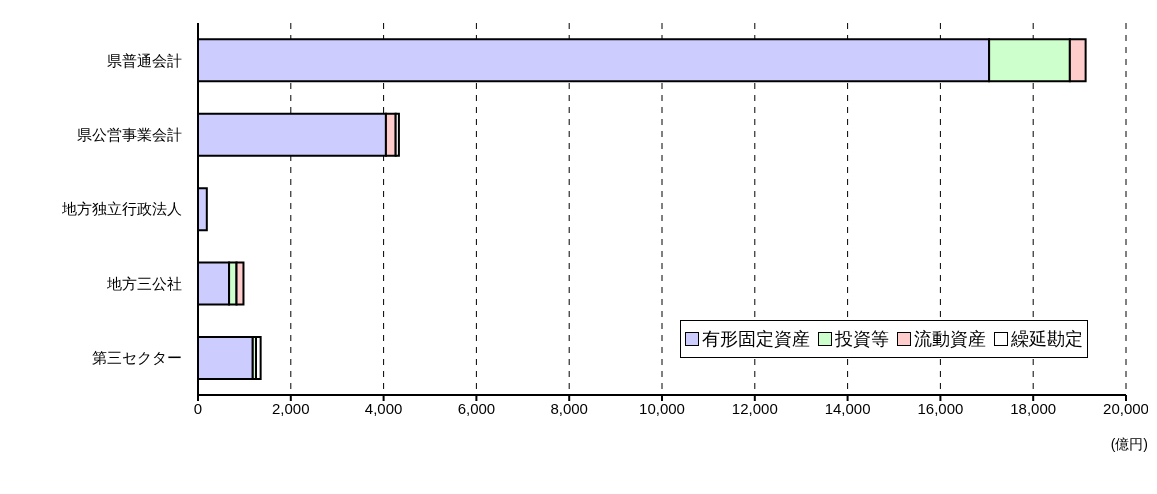  I want to click on x-tick-label: 10,000, so click(662, 408).